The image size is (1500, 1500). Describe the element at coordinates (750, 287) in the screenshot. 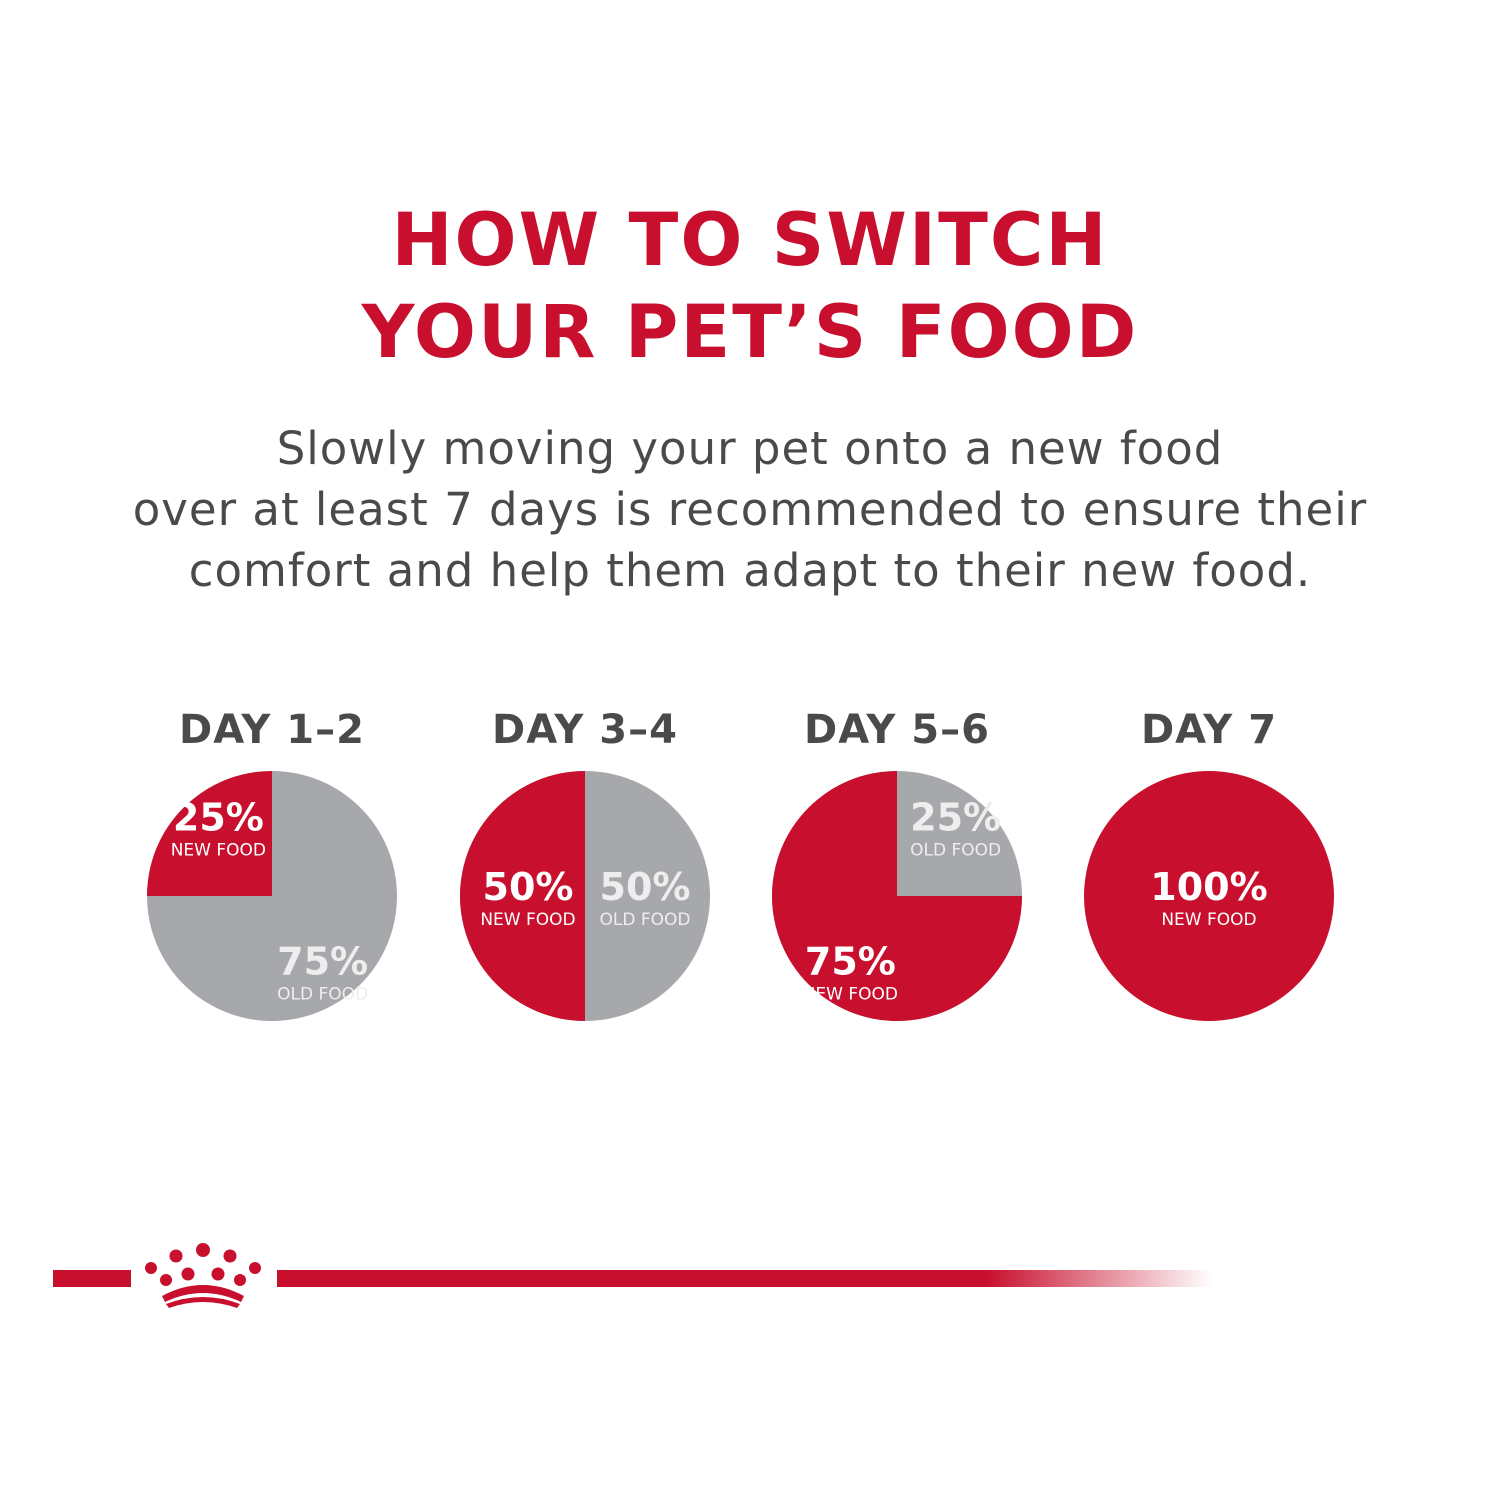

I see `page-title: HOW TO SWITCH YOUR PET’S FOOD` at that location.